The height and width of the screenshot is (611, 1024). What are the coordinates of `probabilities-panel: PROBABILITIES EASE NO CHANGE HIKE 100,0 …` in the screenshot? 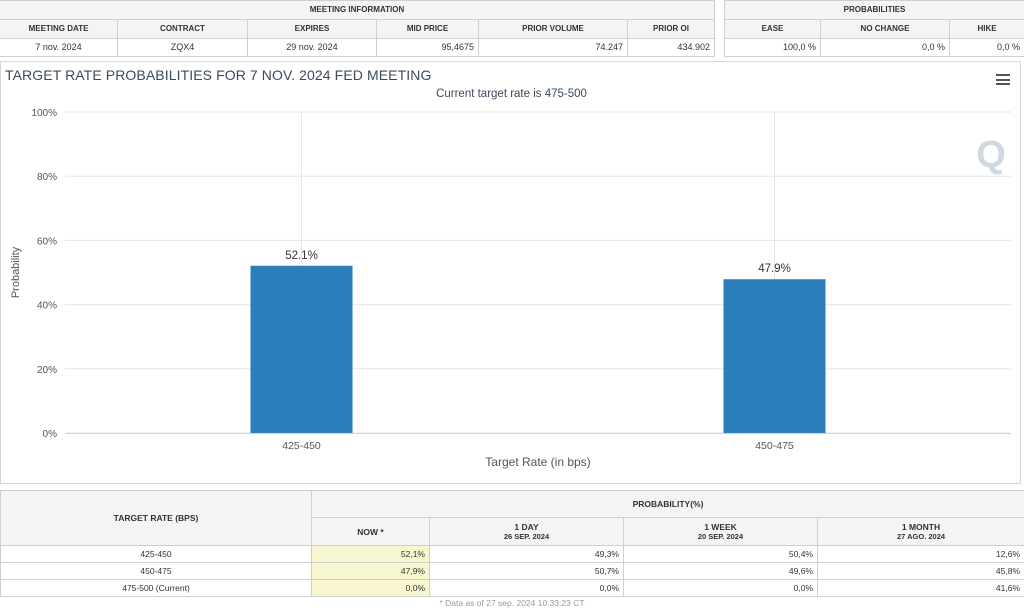 It's located at (874, 28).